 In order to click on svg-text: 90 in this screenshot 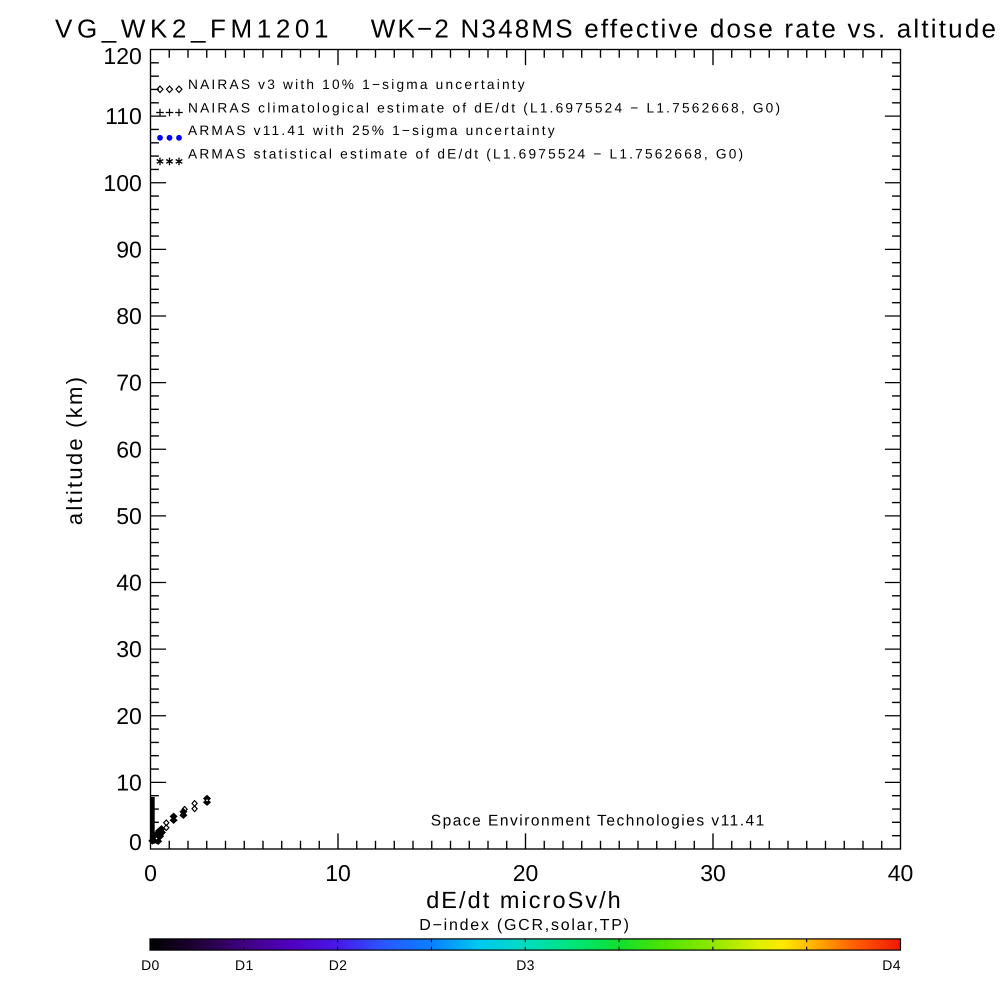, I will do `click(129, 250)`.